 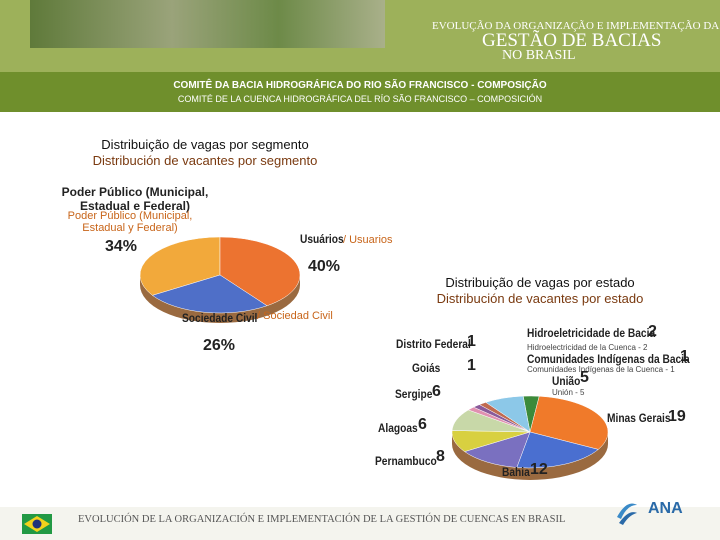 I want to click on value-label: 19, so click(x=677, y=416).